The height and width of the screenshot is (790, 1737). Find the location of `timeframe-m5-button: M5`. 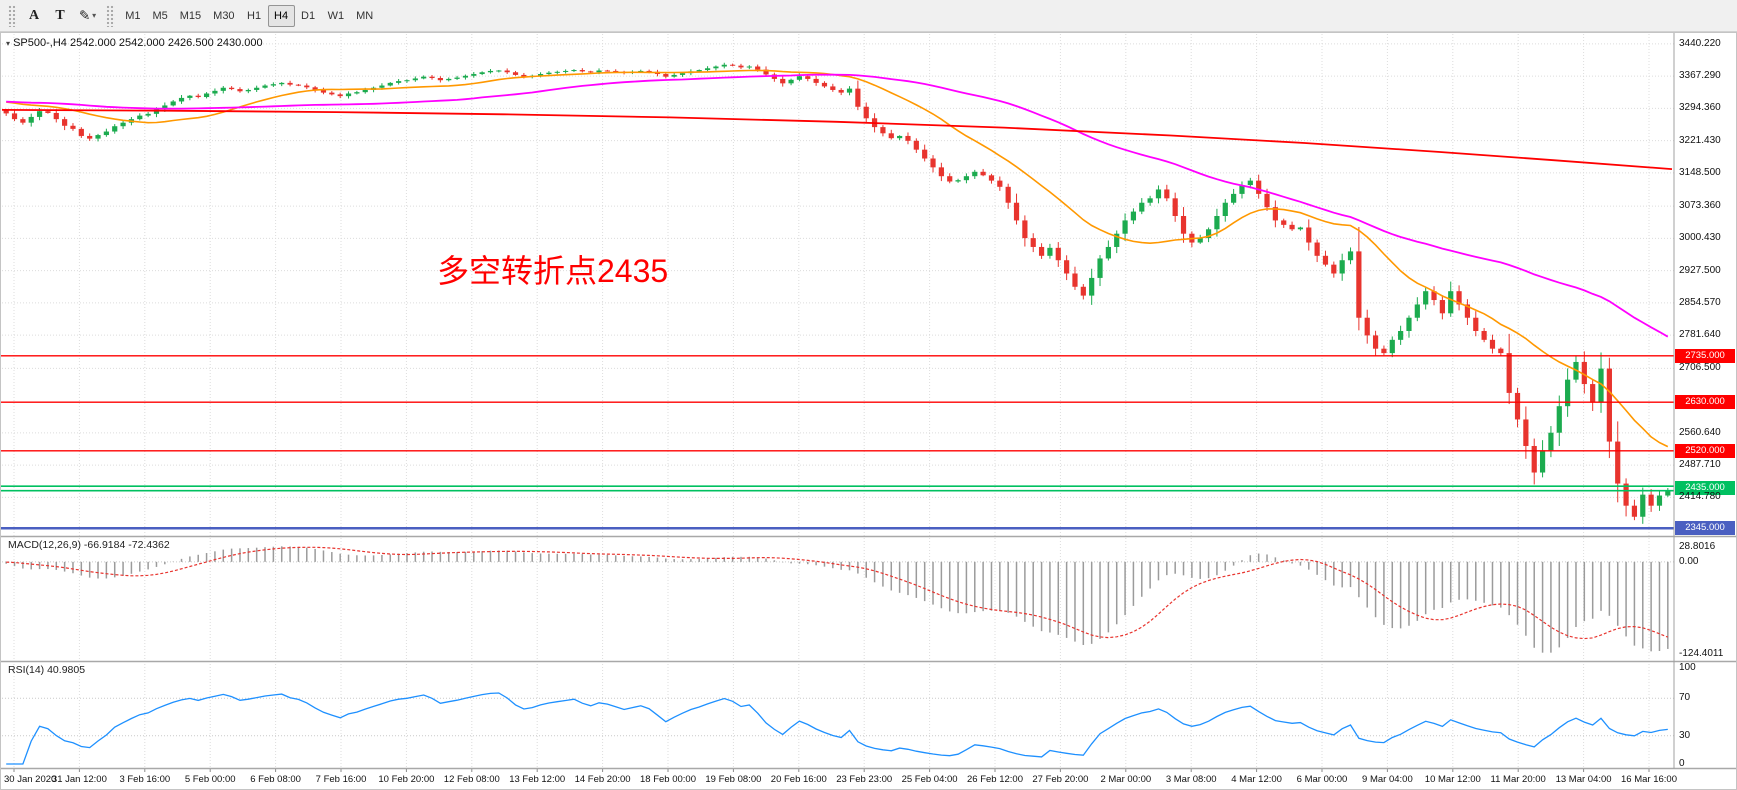

timeframe-m5-button: M5 is located at coordinates (159, 16).